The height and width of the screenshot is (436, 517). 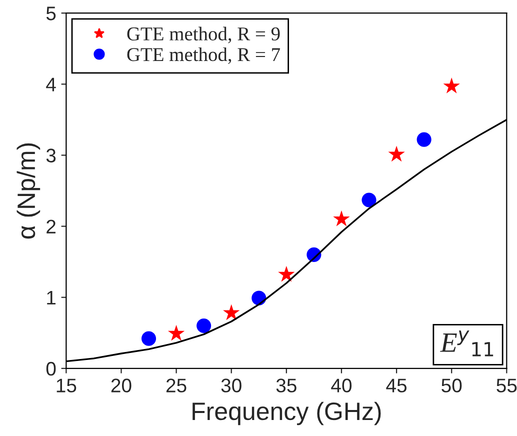 What do you see at coordinates (51, 85) in the screenshot?
I see `y-tick-label: 4` at bounding box center [51, 85].